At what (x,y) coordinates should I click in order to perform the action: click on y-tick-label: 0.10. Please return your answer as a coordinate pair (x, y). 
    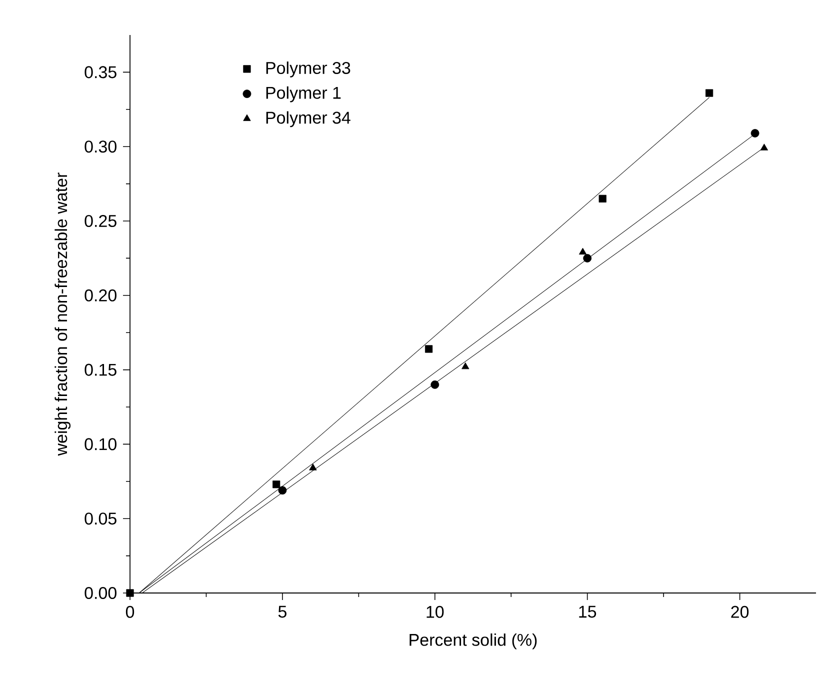
    Looking at the image, I should click on (100, 444).